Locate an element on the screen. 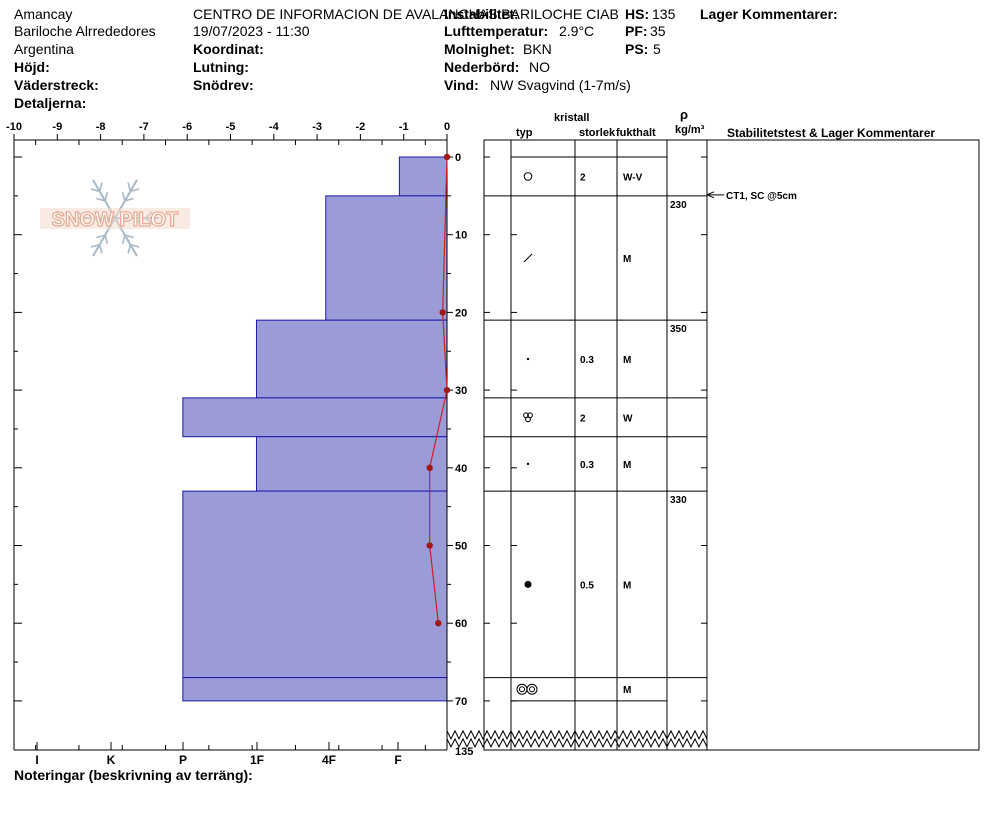  observation-datetime: 19/07/2023 - 11:30 is located at coordinates (251, 31).